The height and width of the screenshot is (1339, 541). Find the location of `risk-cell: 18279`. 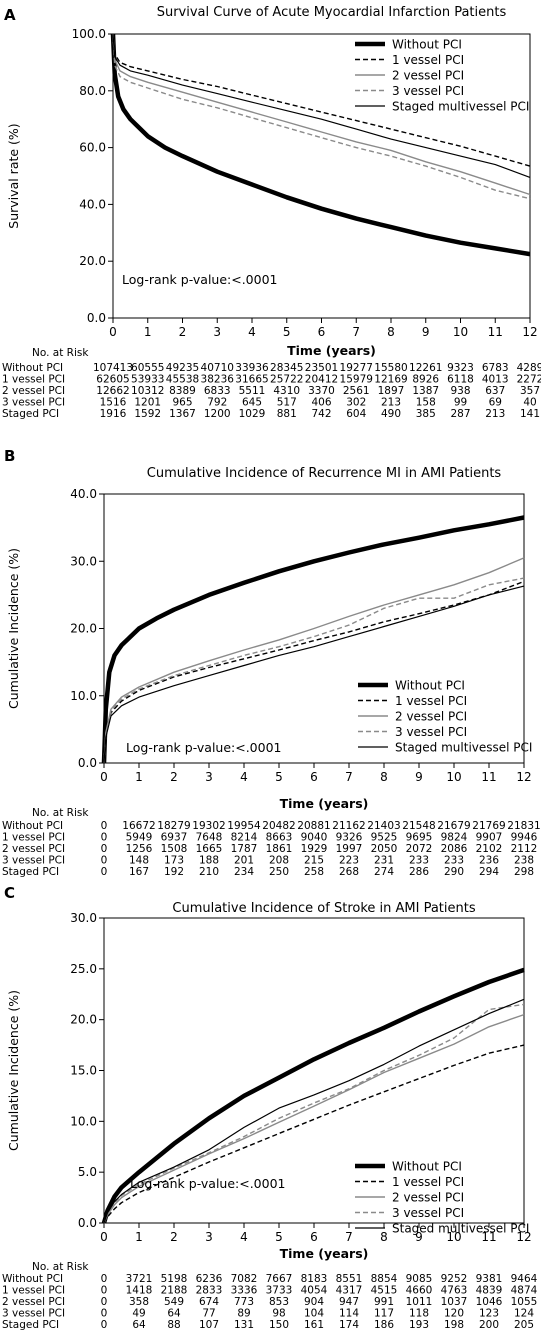

risk-cell: 18279 is located at coordinates (173, 826).